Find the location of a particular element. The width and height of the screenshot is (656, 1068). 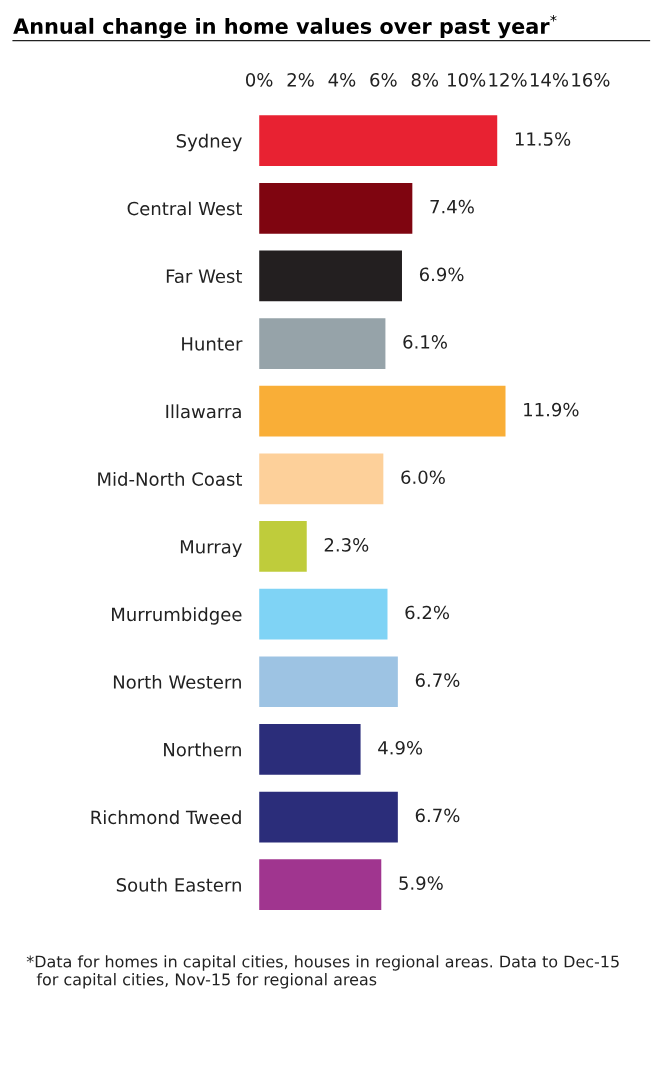

text: *Data for homes in capital cities, houses in regional areas. Data to Dec-15 for capital cities, Nov-15 for regional areas is located at coordinates (322, 972).